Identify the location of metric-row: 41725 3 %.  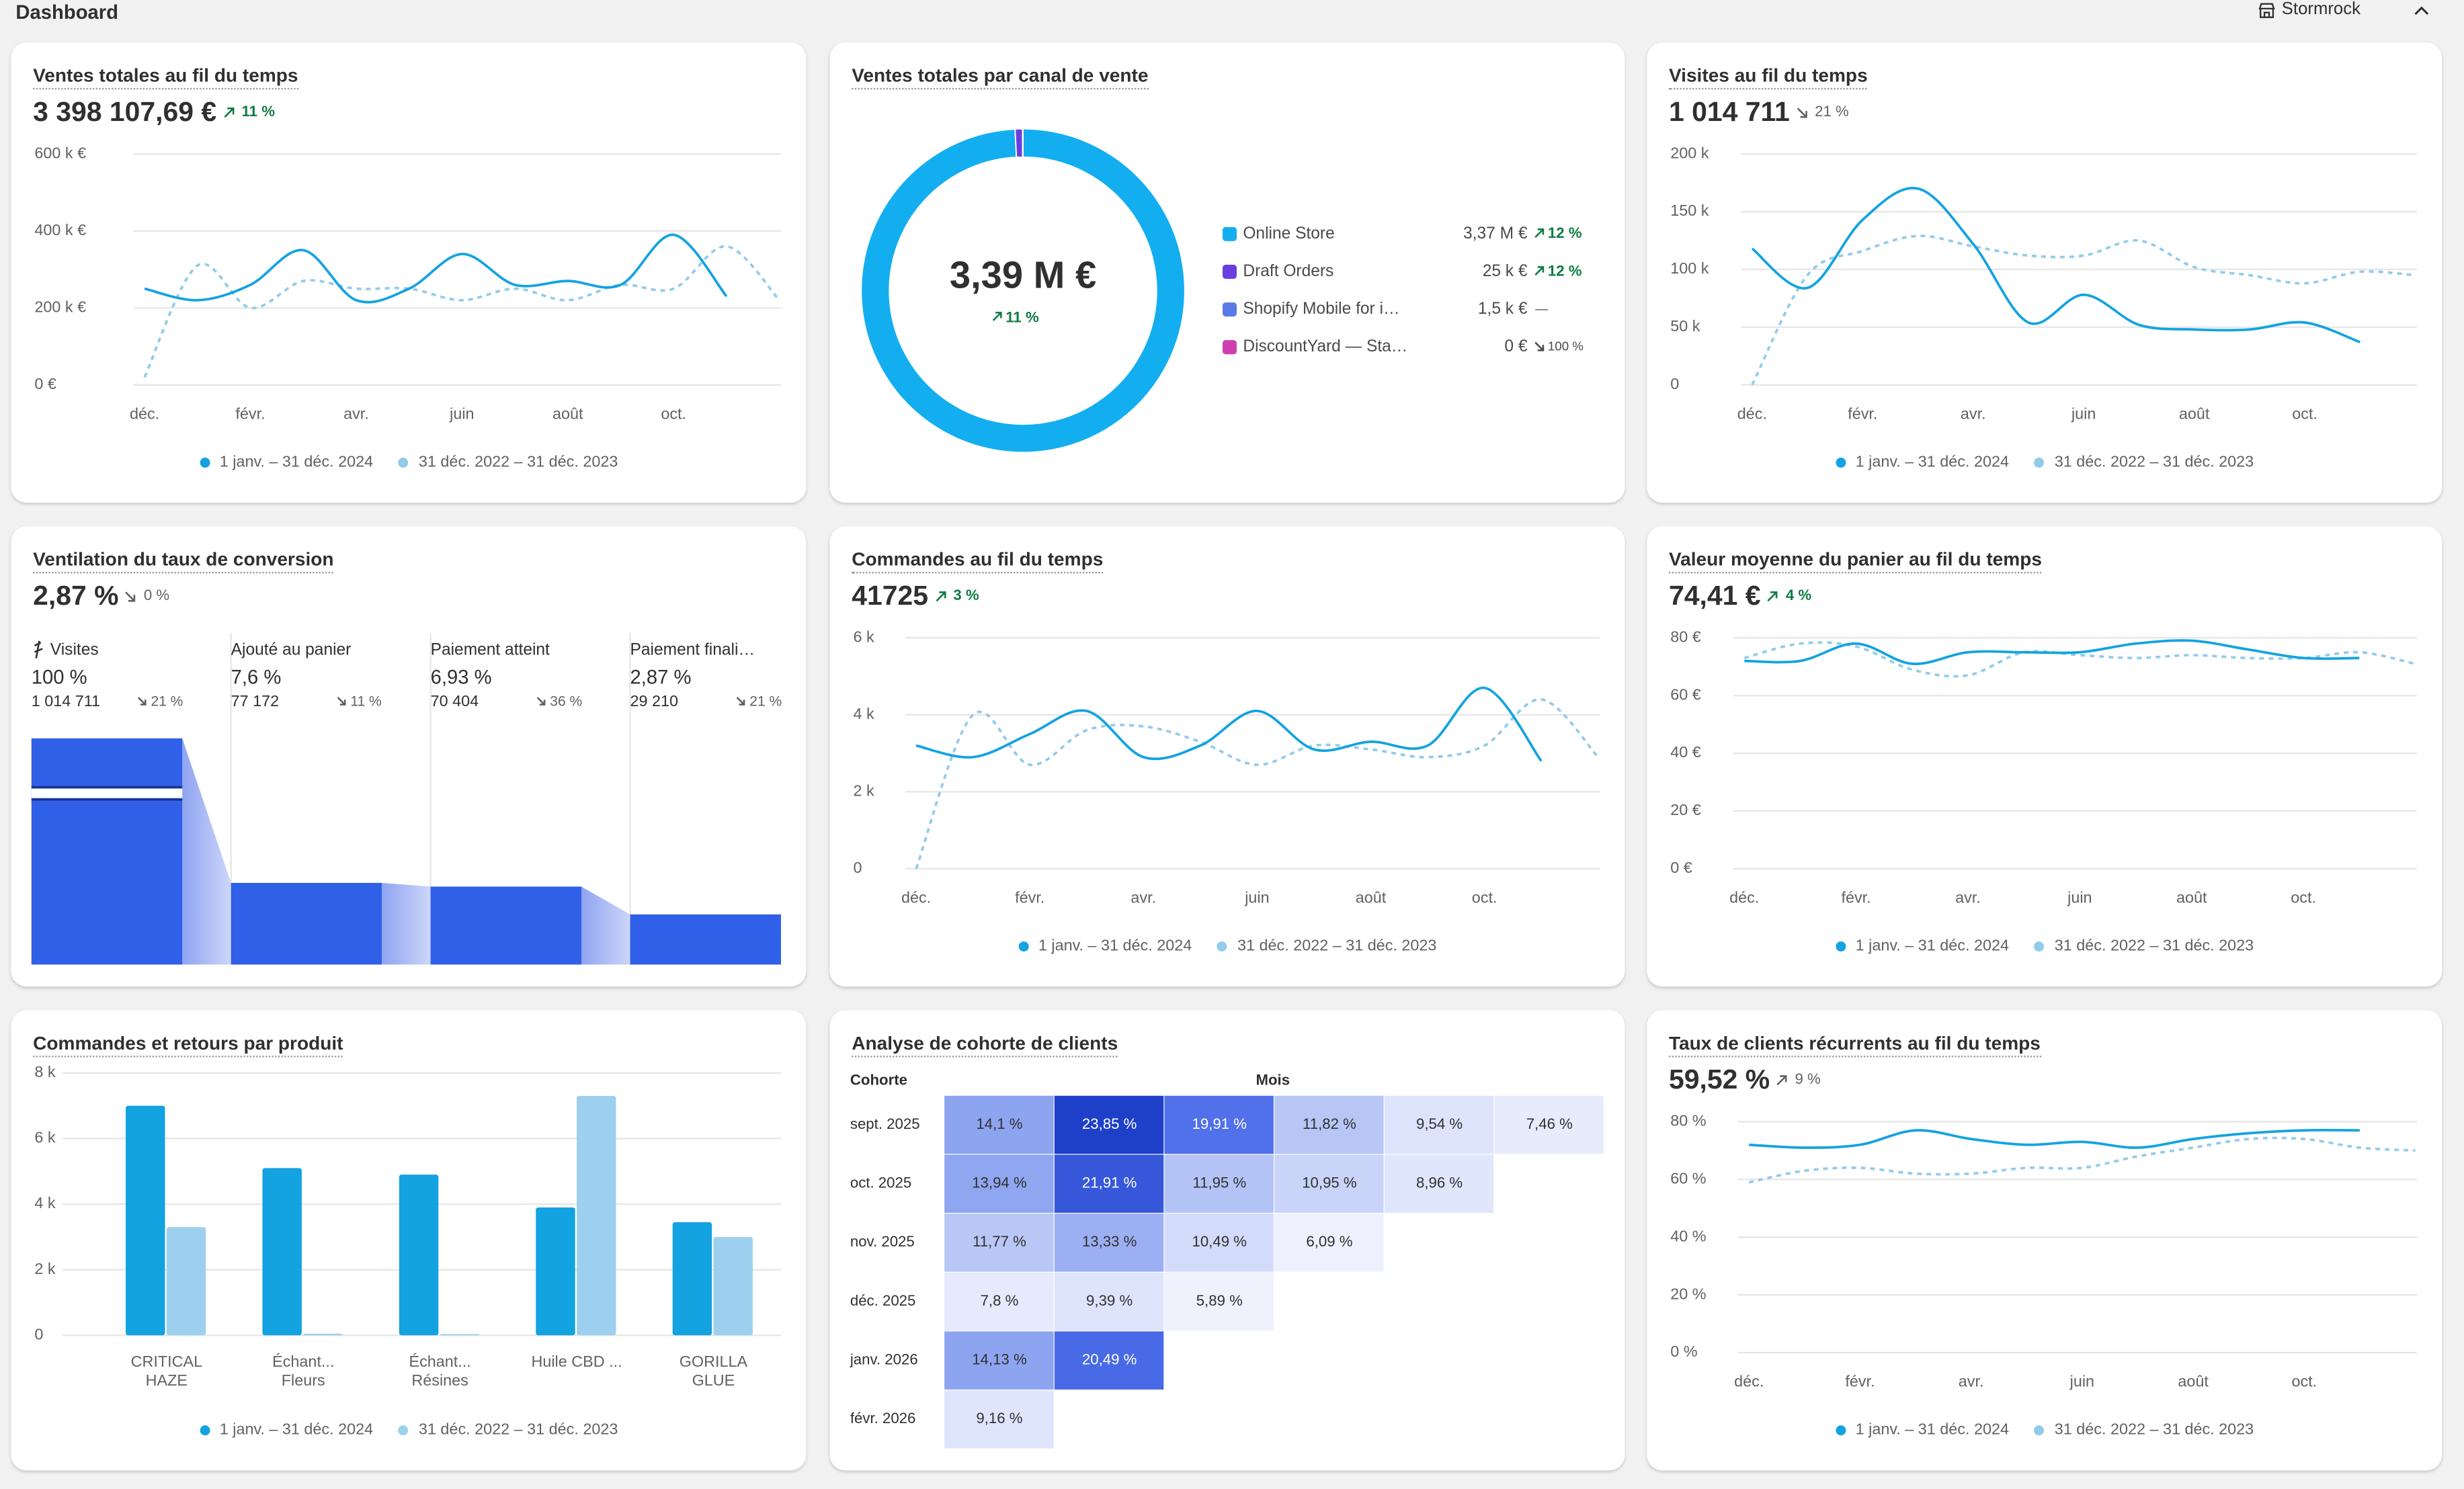
(915, 596).